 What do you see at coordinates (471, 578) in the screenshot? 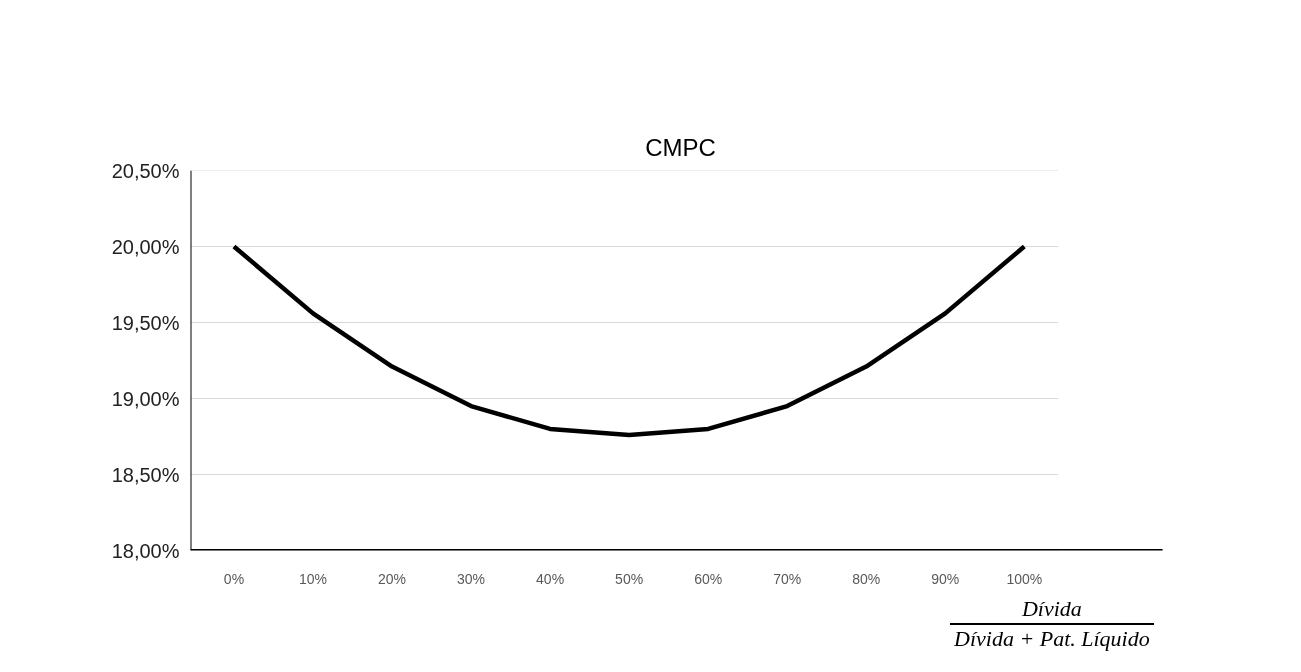
I see `x-tick-label: 30%` at bounding box center [471, 578].